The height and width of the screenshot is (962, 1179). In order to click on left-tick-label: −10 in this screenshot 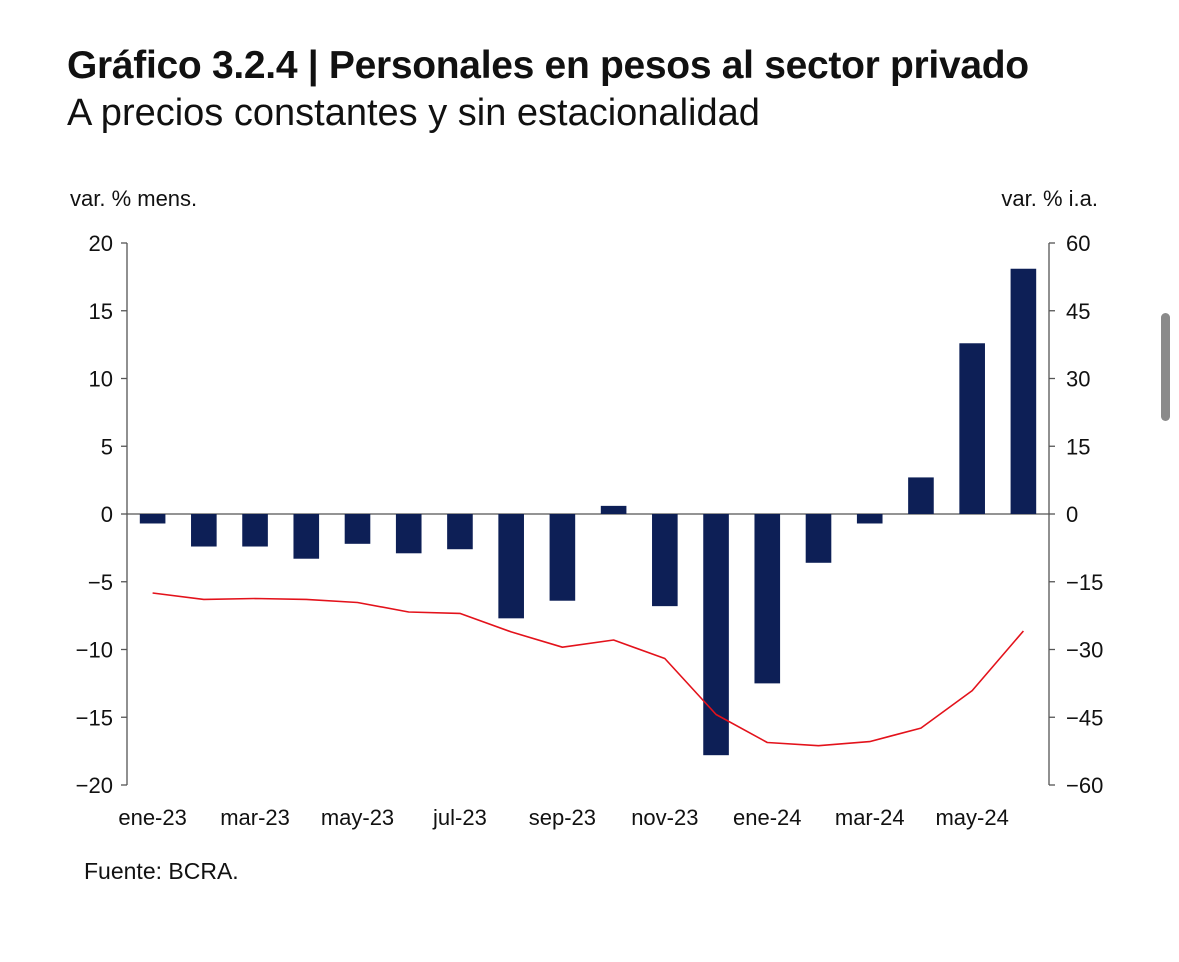, I will do `click(94, 650)`.